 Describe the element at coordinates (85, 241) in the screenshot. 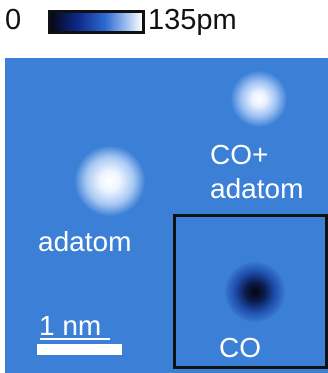

I see `adatom-label: adatom` at that location.